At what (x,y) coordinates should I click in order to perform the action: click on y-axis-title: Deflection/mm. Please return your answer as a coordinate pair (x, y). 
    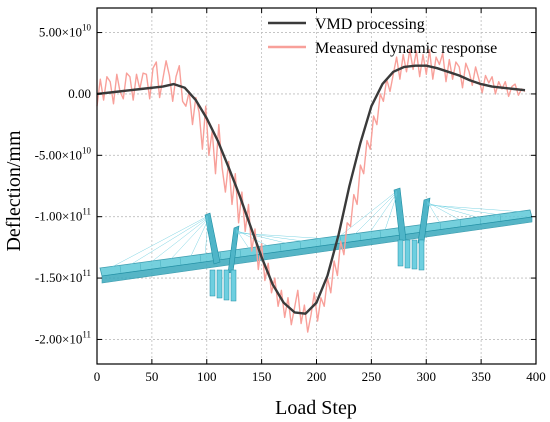
    Looking at the image, I should click on (14, 191).